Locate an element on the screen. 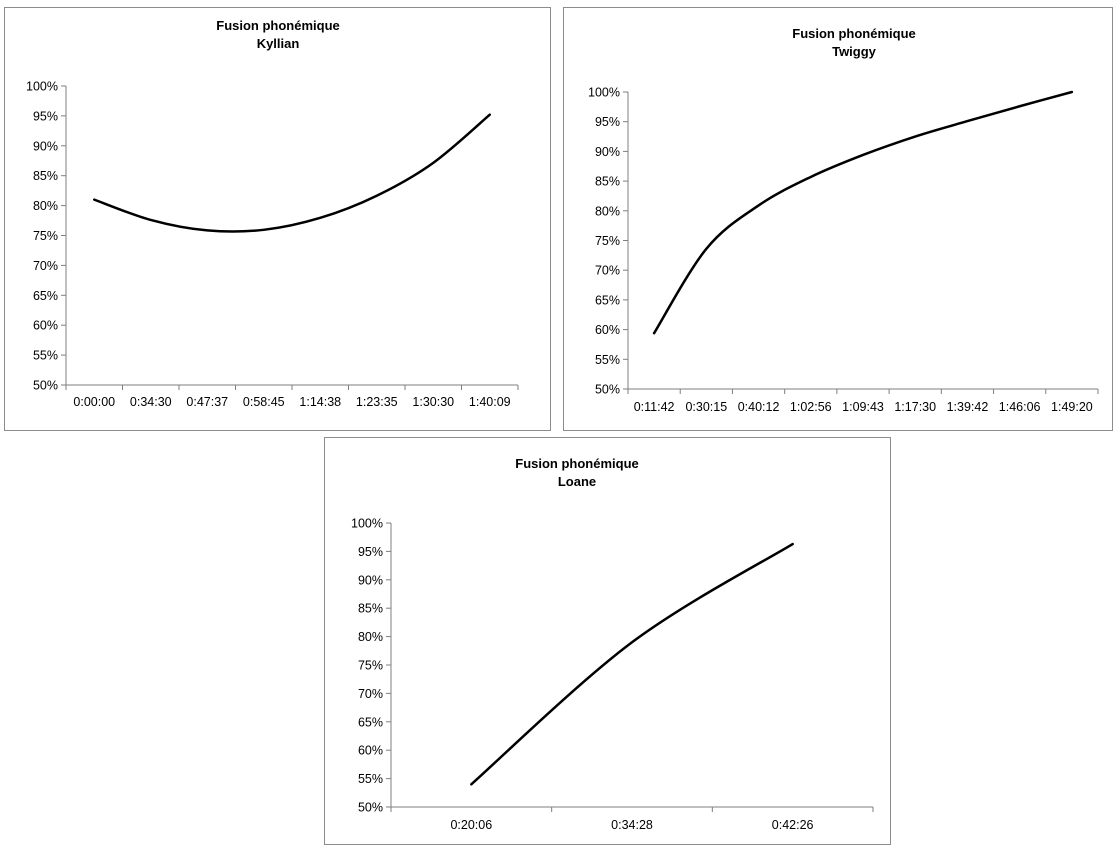 The width and height of the screenshot is (1117, 848). x-tick-label: 0:42:26 is located at coordinates (793, 825).